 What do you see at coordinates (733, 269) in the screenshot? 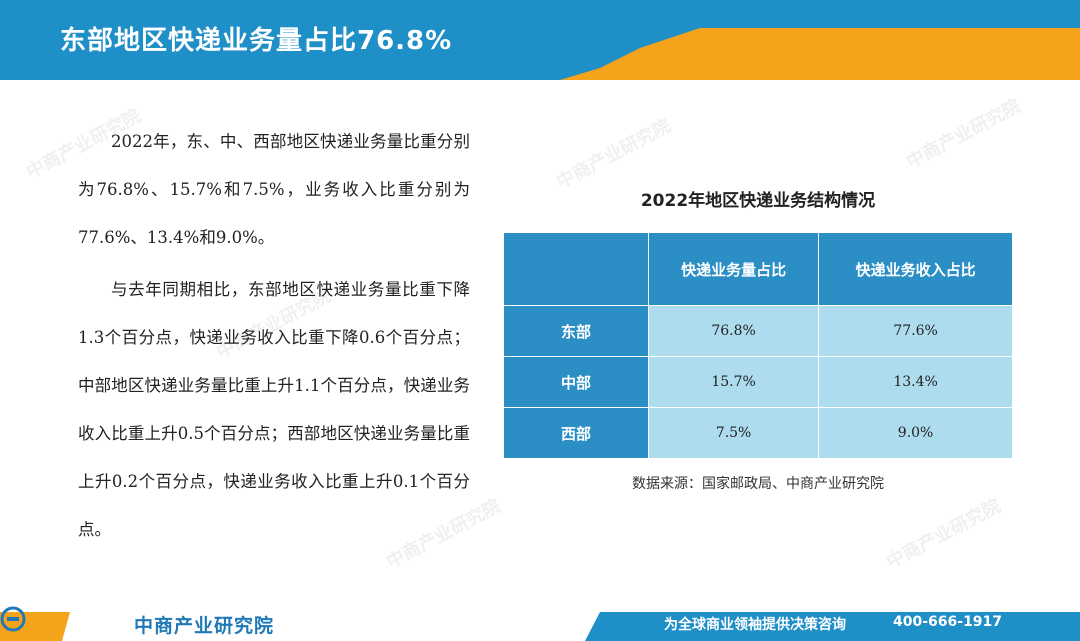
I see `column-header: 快递业务量占比` at bounding box center [733, 269].